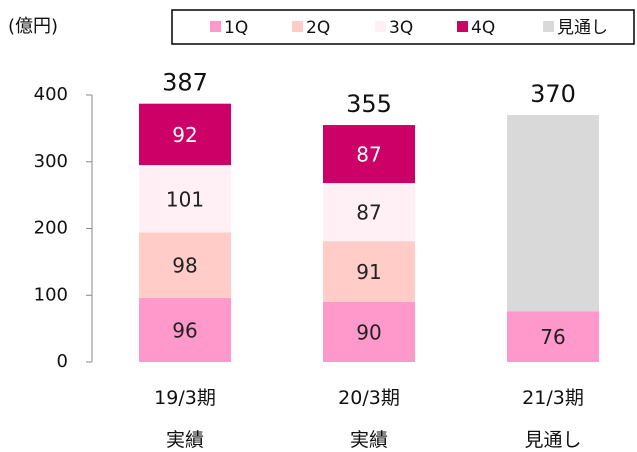  What do you see at coordinates (51, 228) in the screenshot?
I see `y-tick-label: 200` at bounding box center [51, 228].